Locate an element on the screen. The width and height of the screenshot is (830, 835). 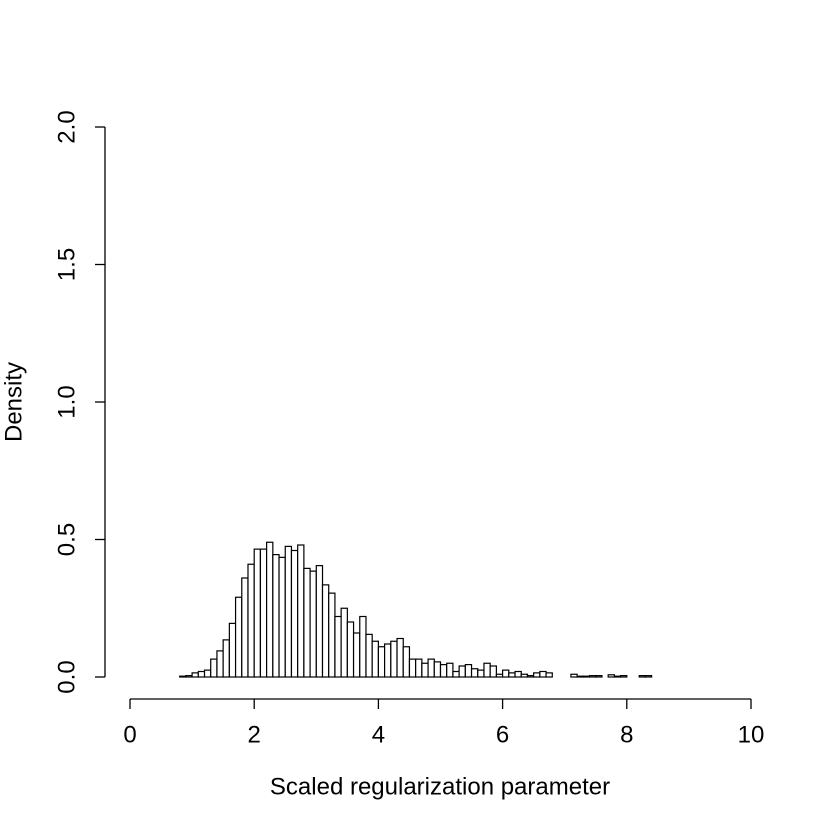
x-tick-label: 2 is located at coordinates (254, 734).